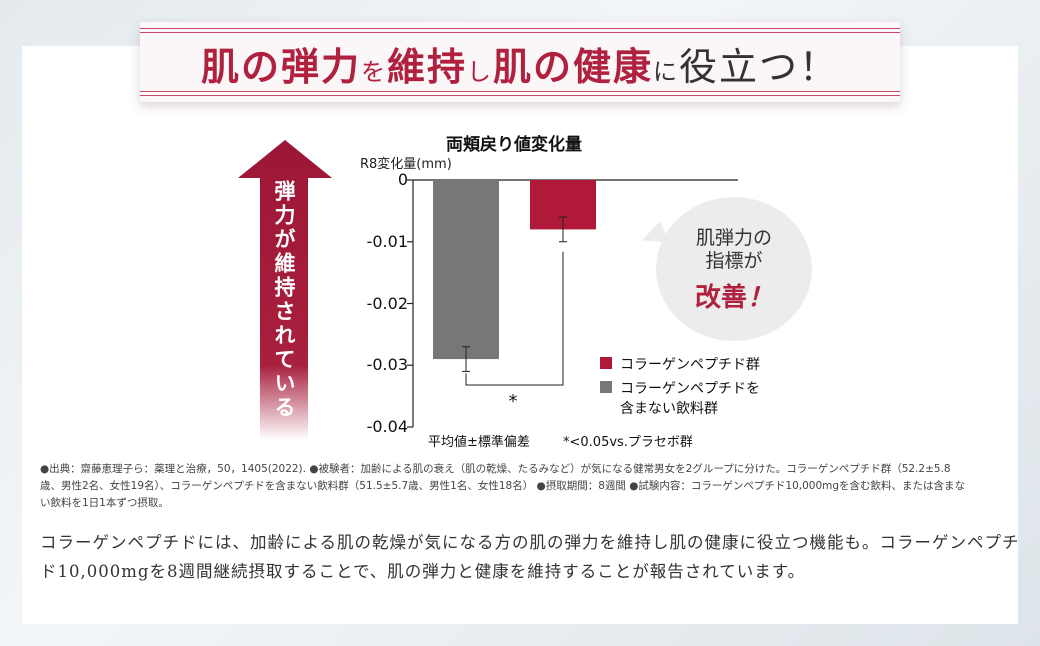 The height and width of the screenshot is (646, 1040). I want to click on legend-item: コラーゲンペプチドを 含まない飲料群, so click(680, 398).